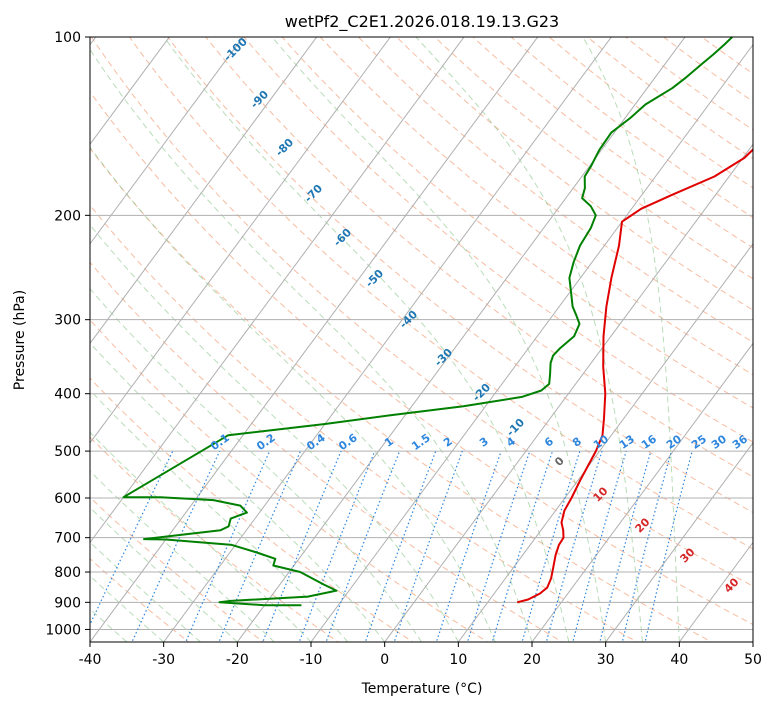 The image size is (775, 708). I want to click on x-tick-label: 30, so click(606, 660).